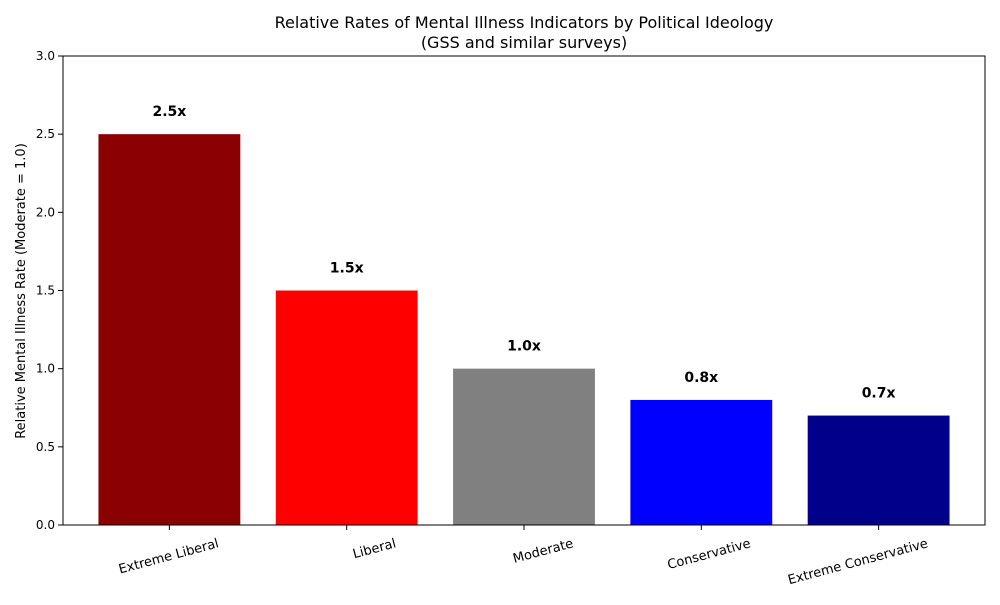  What do you see at coordinates (169, 112) in the screenshot?
I see `data-label: 2.5x` at bounding box center [169, 112].